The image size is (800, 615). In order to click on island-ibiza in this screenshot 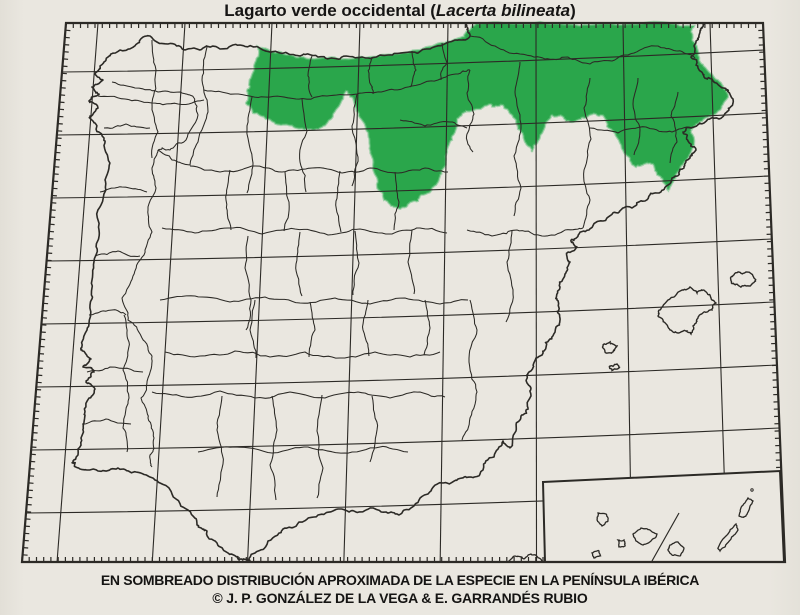, I will do `click(610, 347)`.